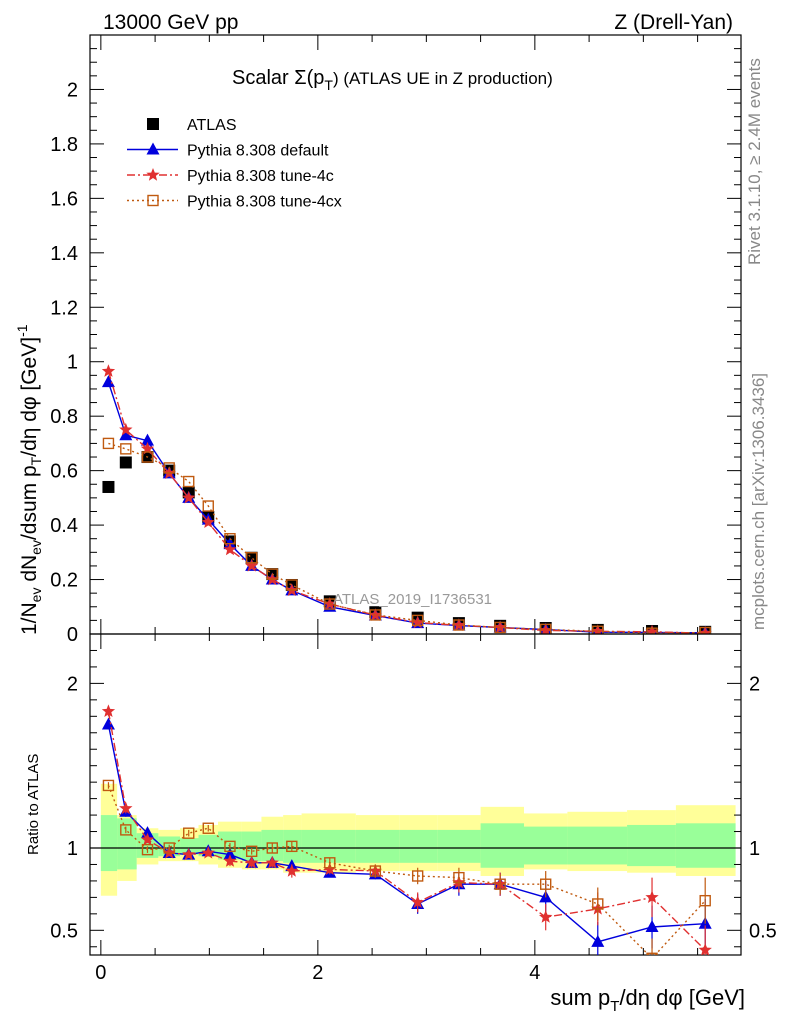 Image resolution: width=786 pixels, height=1024 pixels. What do you see at coordinates (64, 145) in the screenshot?
I see `main-y-tick-label: 1.8` at bounding box center [64, 145].